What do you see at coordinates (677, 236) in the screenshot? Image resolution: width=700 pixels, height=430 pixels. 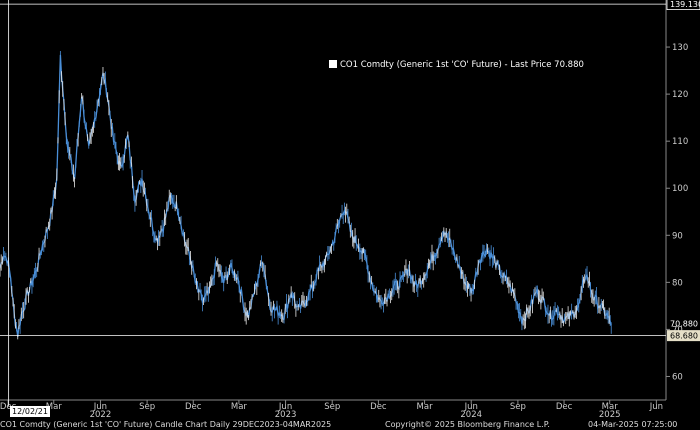 I see `y-tick-label: 90` at bounding box center [677, 236].